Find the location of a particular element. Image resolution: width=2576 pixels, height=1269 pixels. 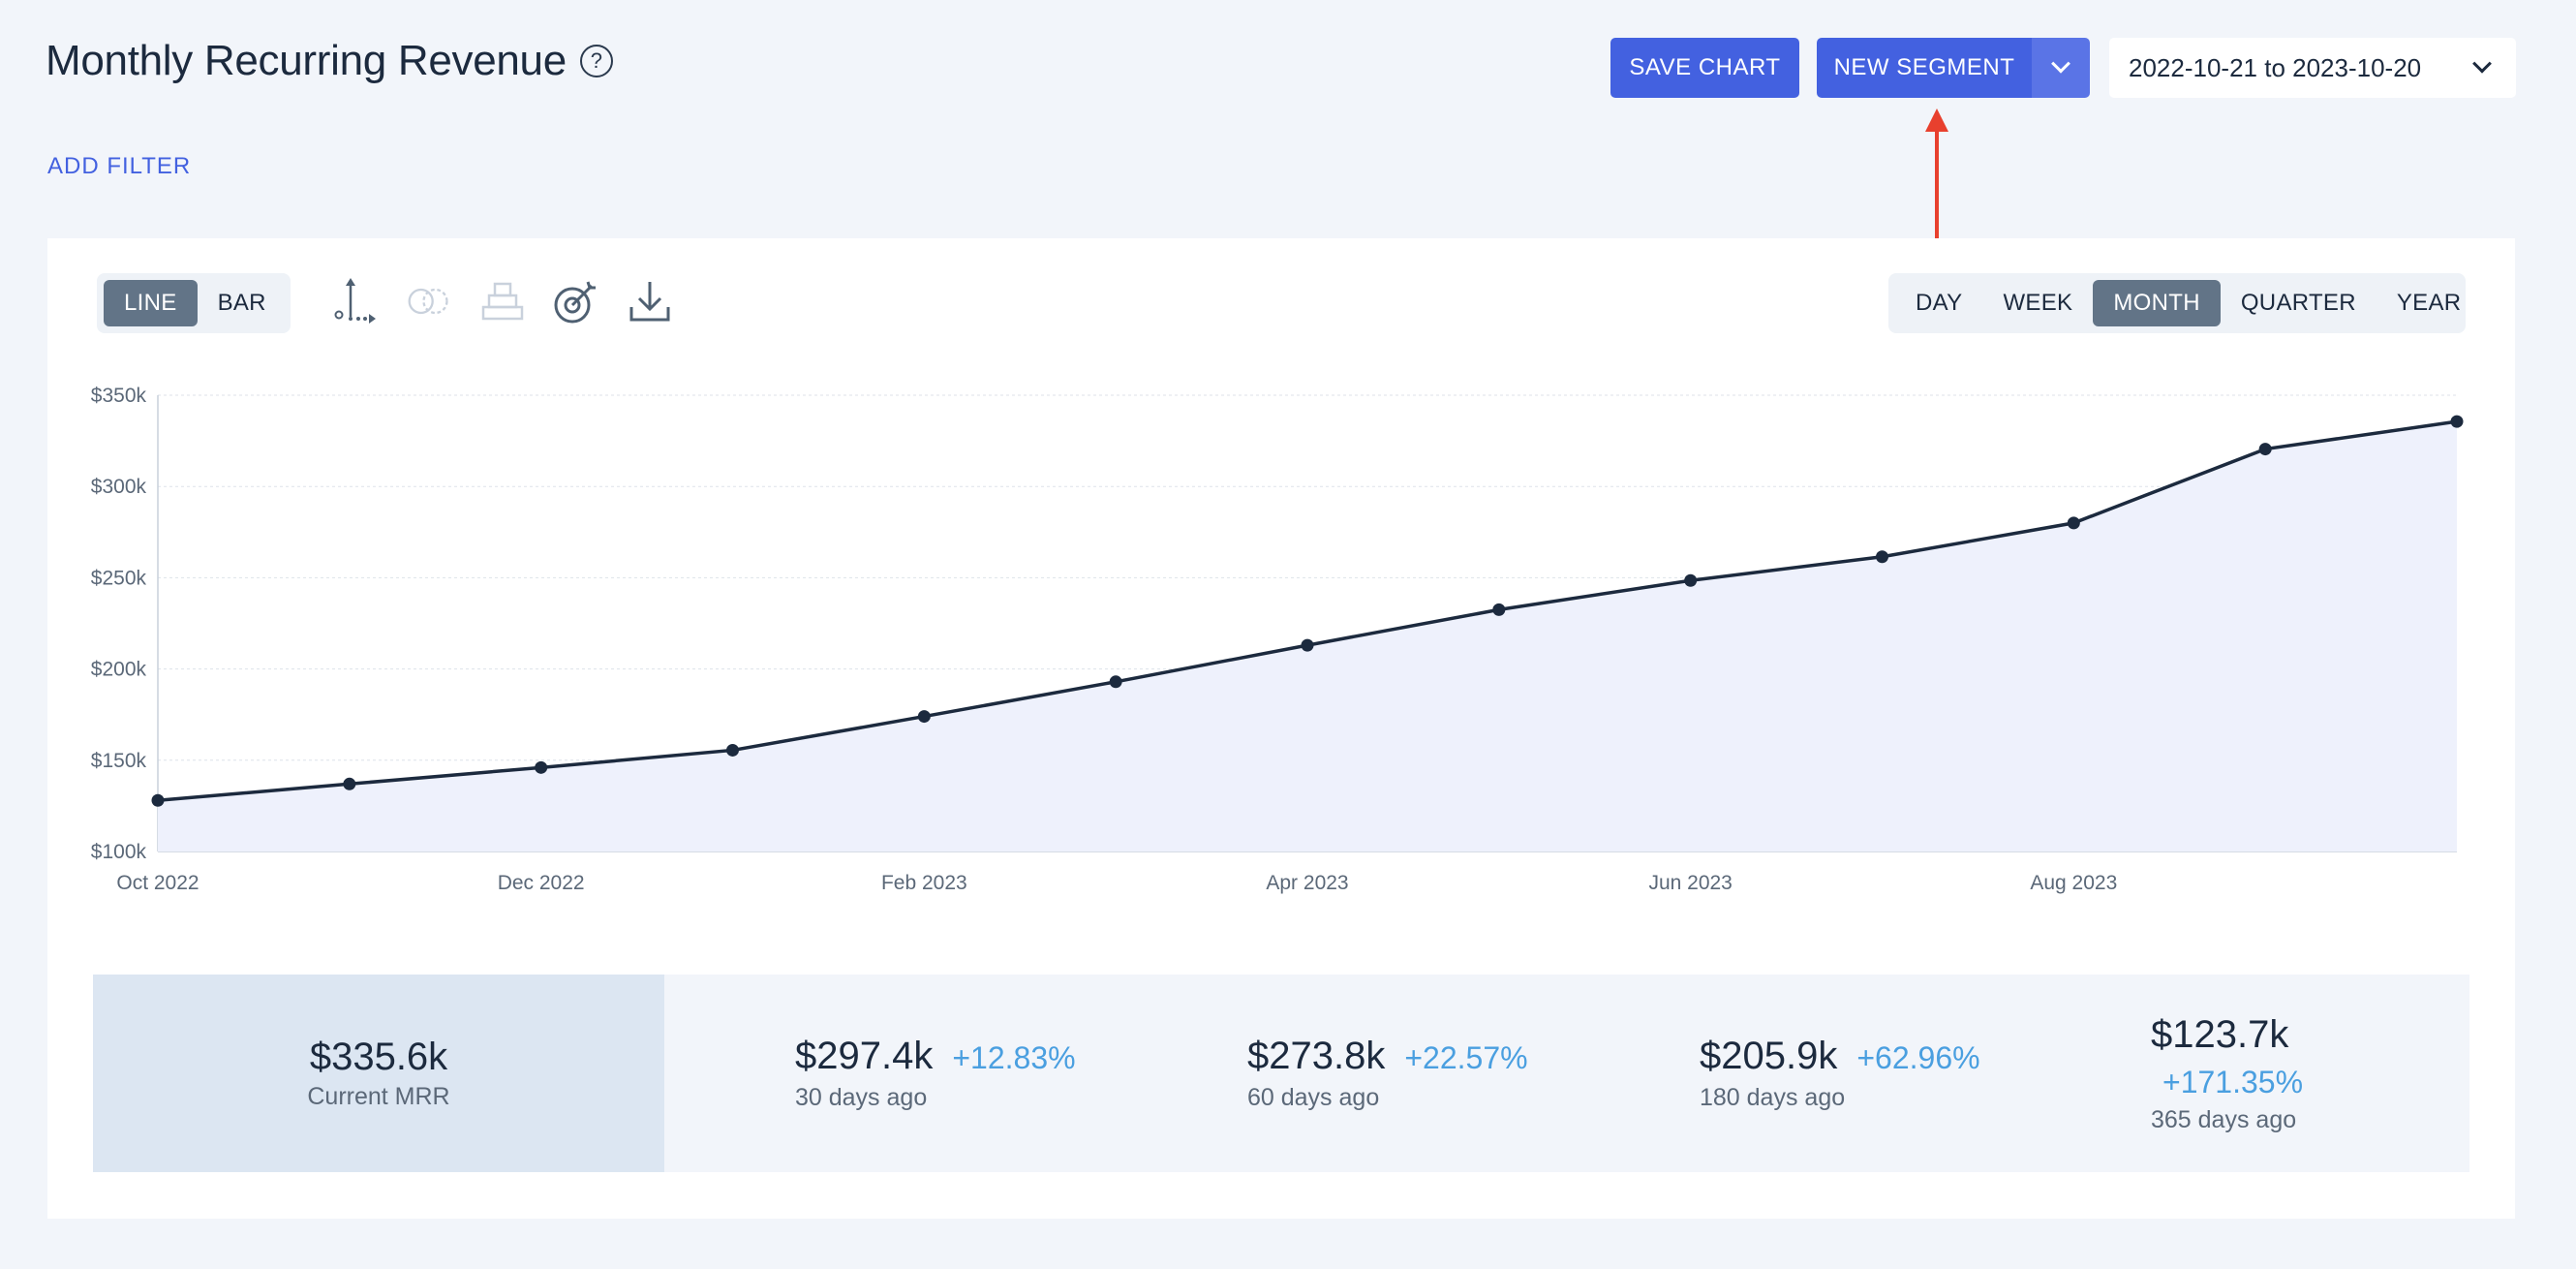

x-tick-label: Dec 2022 is located at coordinates (541, 883).